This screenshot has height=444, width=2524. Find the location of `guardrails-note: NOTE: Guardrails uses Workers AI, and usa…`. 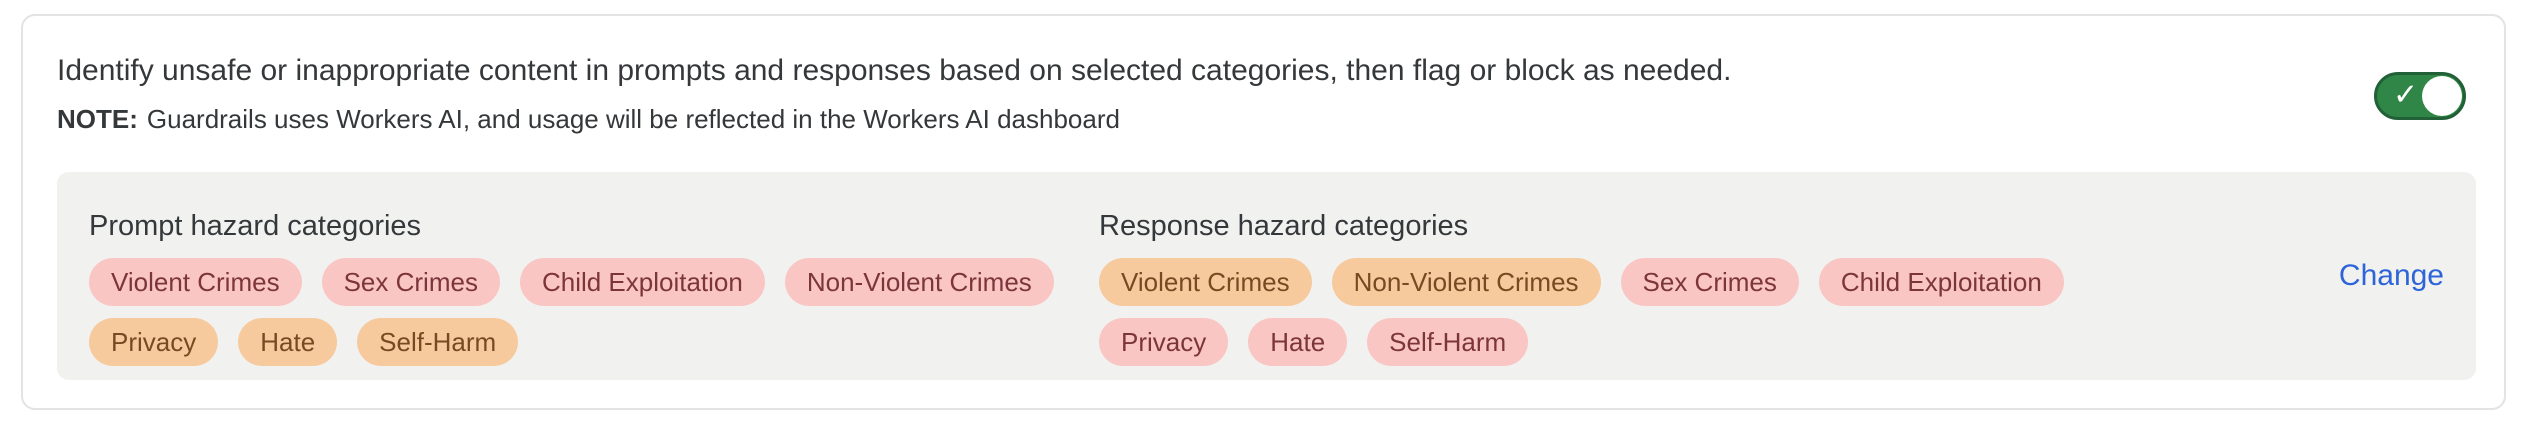

guardrails-note: NOTE: Guardrails uses Workers AI, and usa… is located at coordinates (588, 119).